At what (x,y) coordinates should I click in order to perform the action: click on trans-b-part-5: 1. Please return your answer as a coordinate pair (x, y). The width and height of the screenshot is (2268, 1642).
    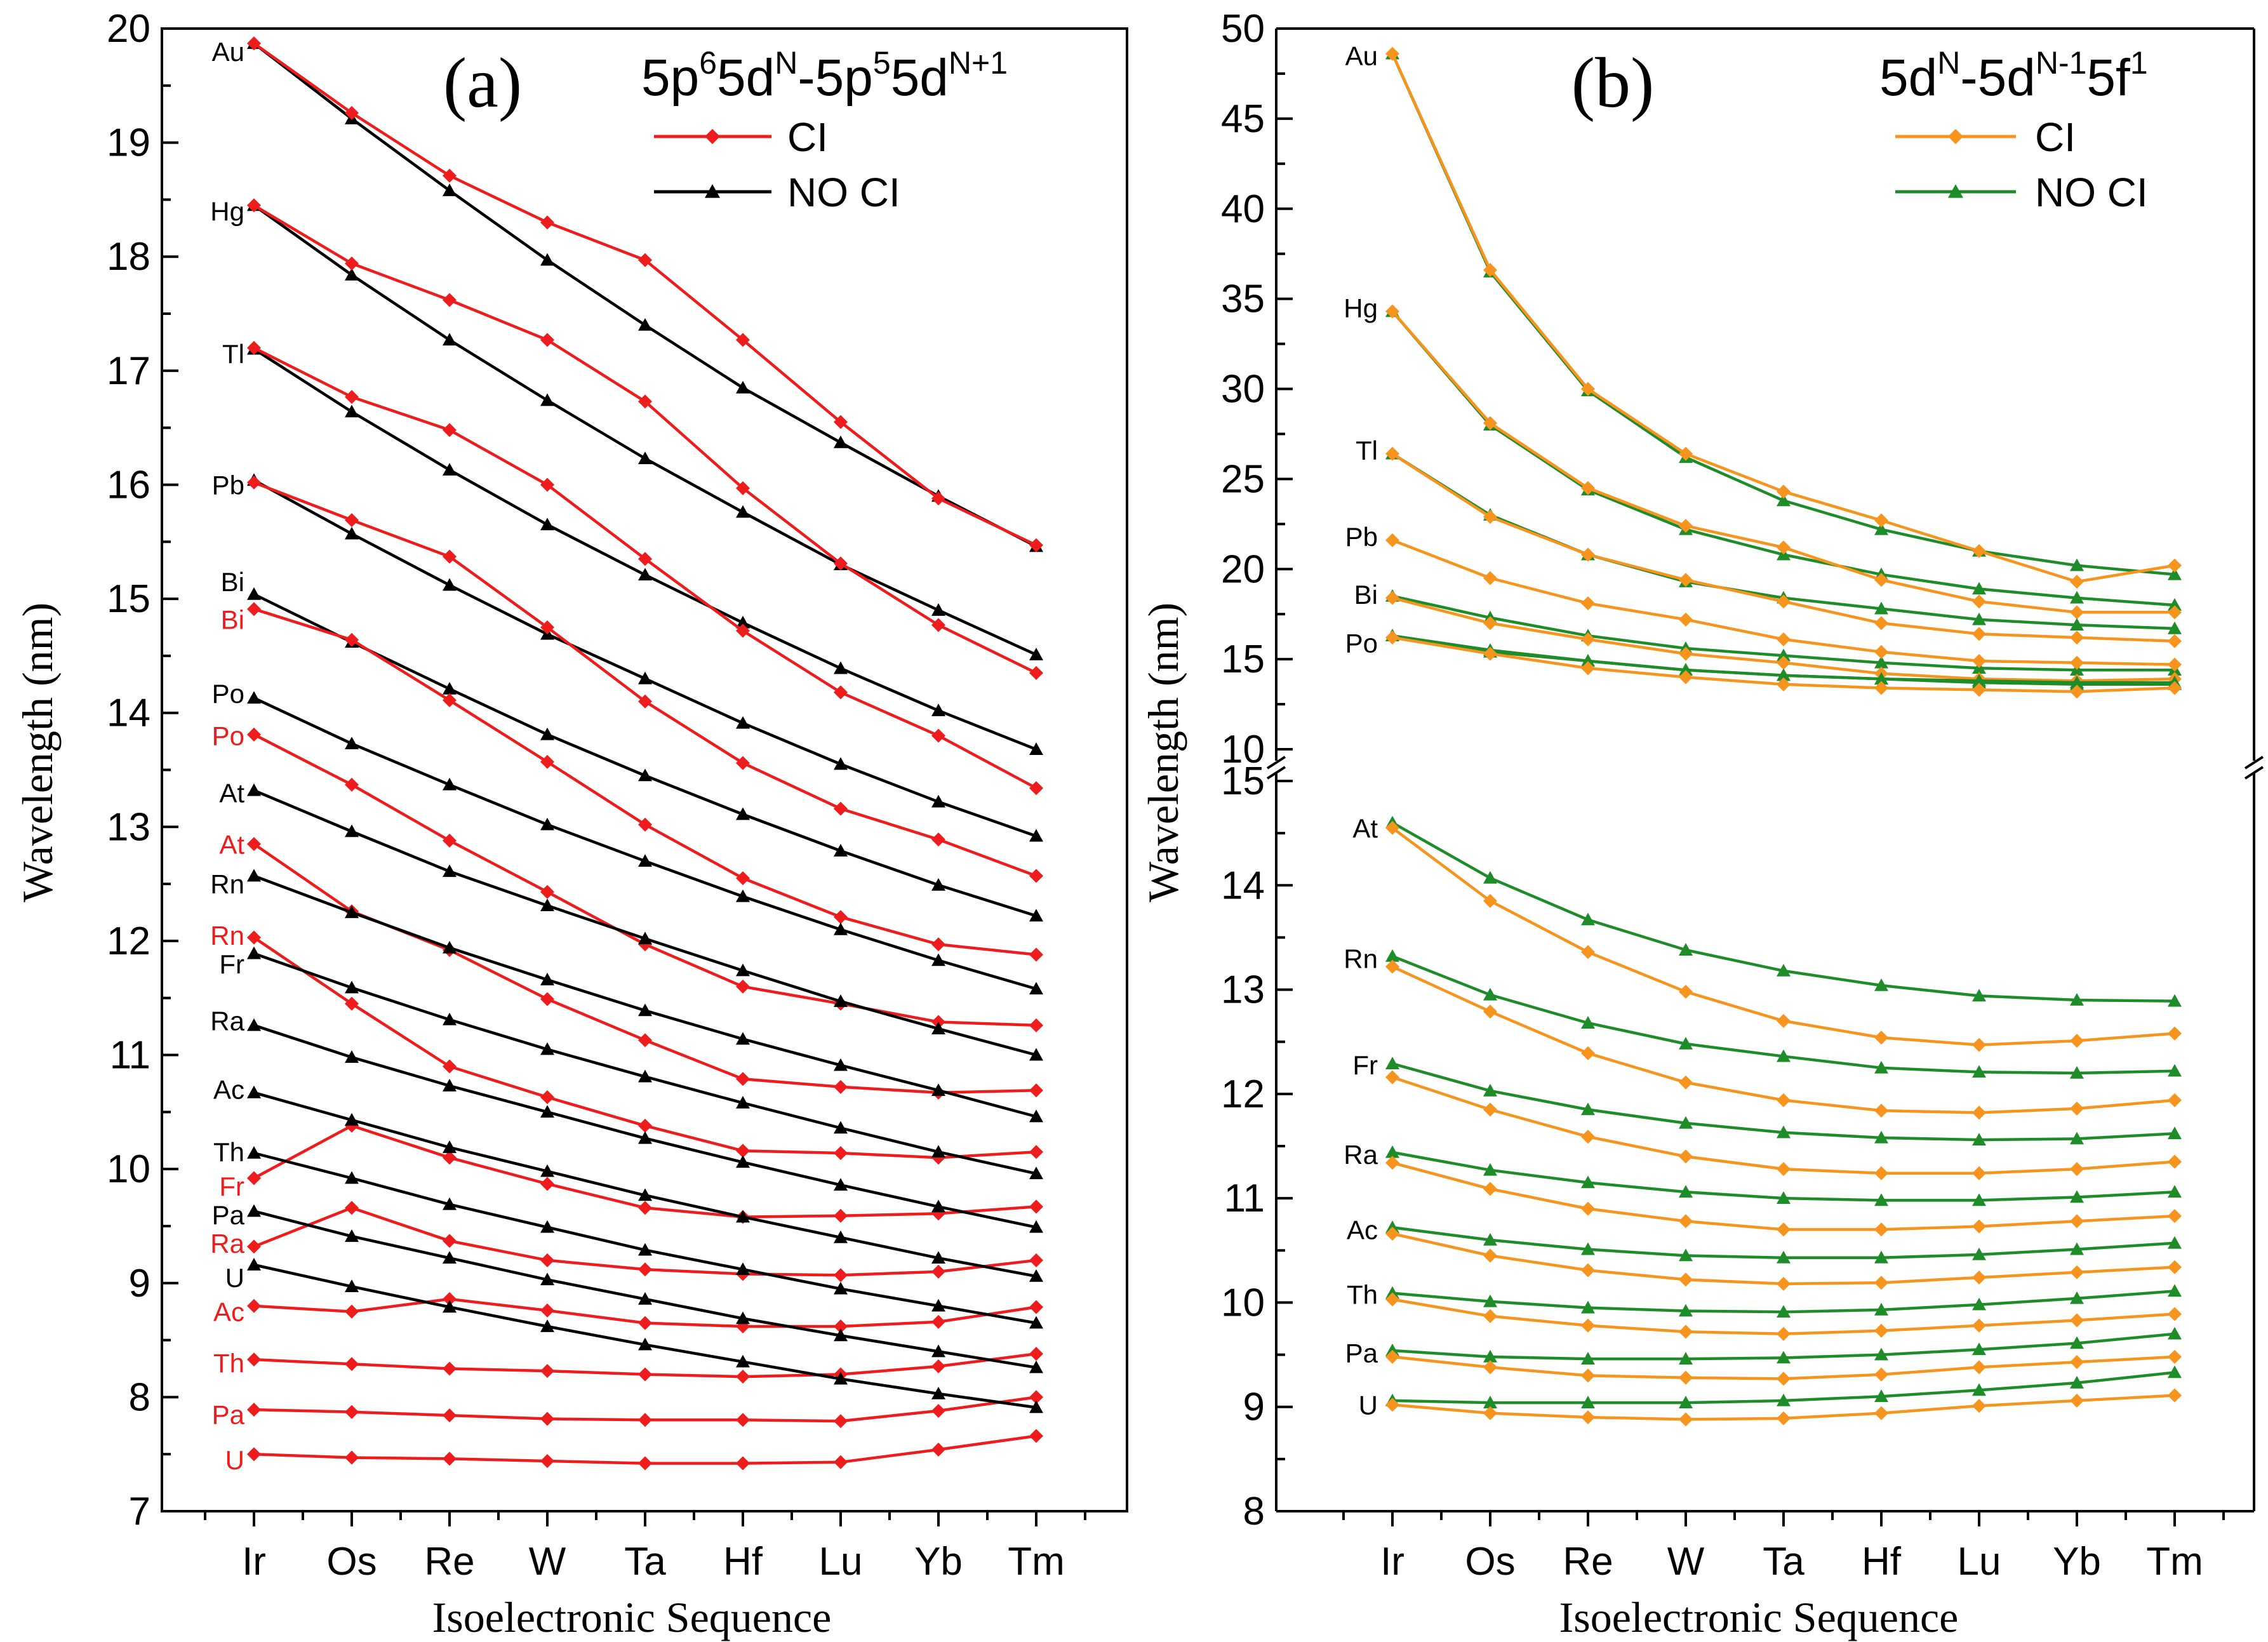
    Looking at the image, I should click on (2139, 63).